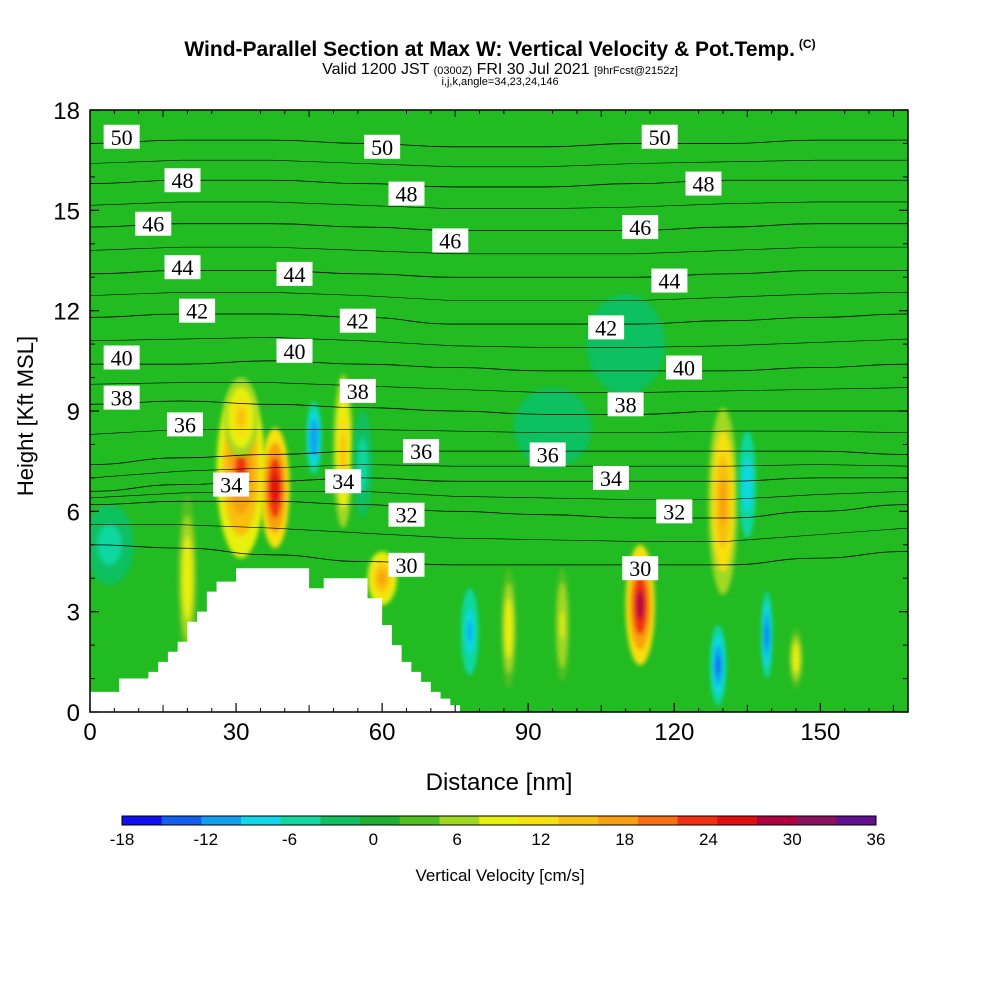  What do you see at coordinates (456, 839) in the screenshot?
I see `colorbar-tick-label: 6` at bounding box center [456, 839].